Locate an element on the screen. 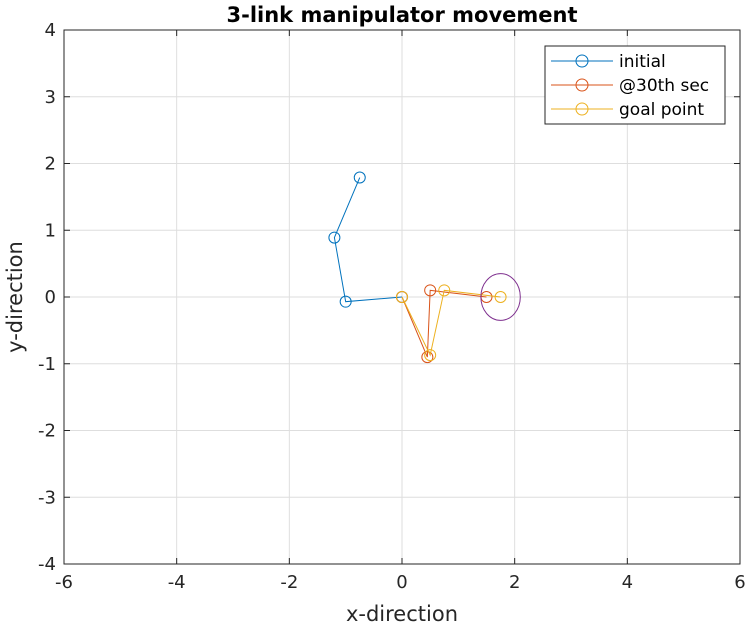 The width and height of the screenshot is (749, 626). legend-label: initial is located at coordinates (642, 62).